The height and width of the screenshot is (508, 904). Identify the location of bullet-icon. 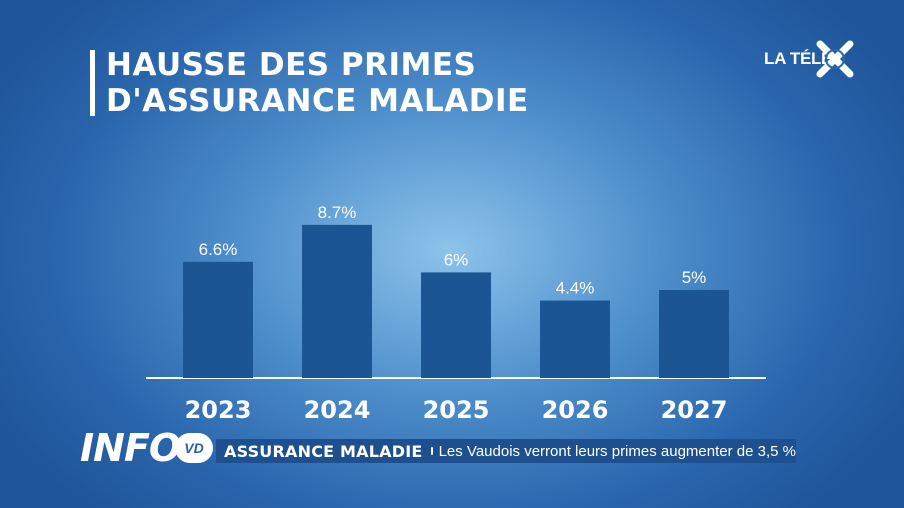
(431, 451).